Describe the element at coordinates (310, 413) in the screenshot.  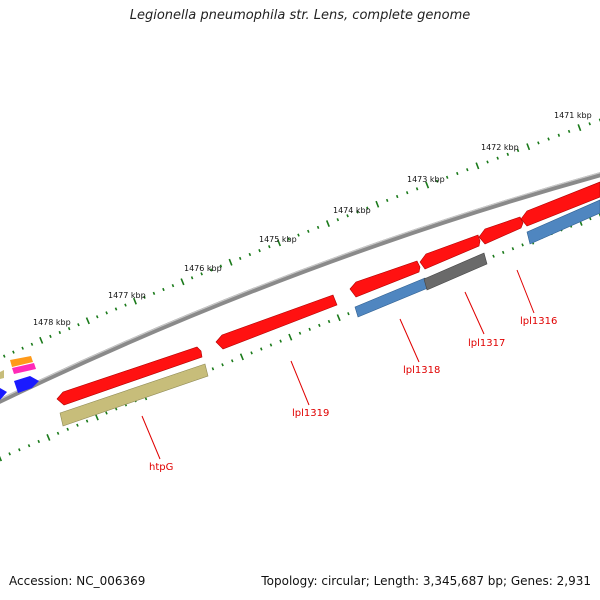
I see `gene-label-lpl1319: lpl1319` at that location.